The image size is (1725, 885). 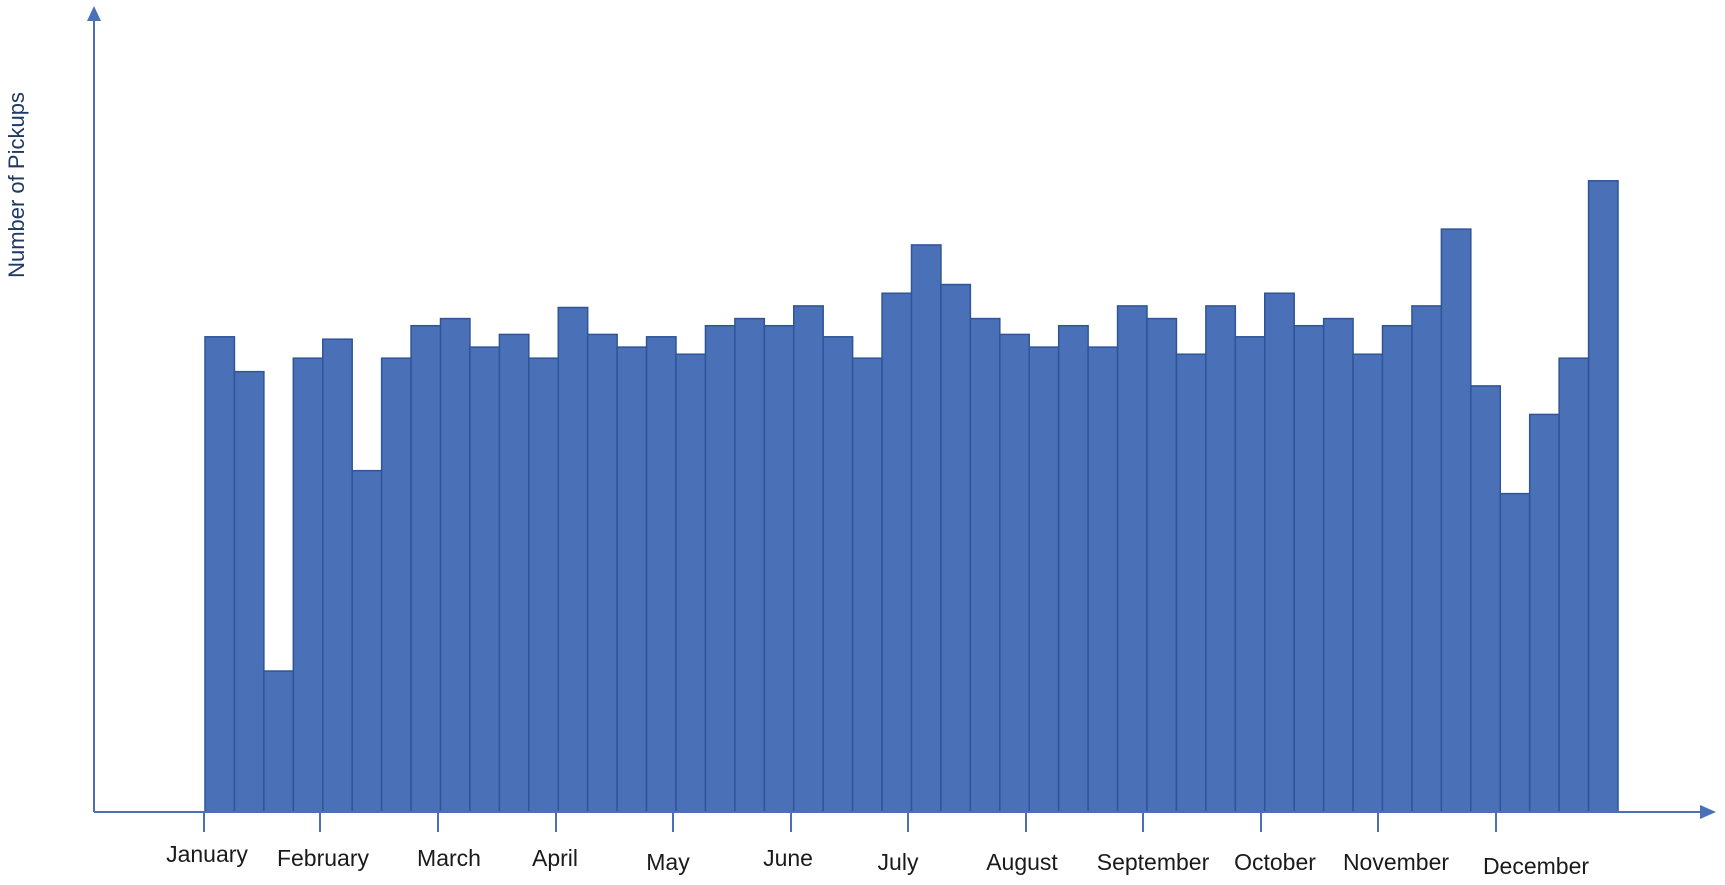 I want to click on x-tick-label-april: April, so click(x=555, y=858).